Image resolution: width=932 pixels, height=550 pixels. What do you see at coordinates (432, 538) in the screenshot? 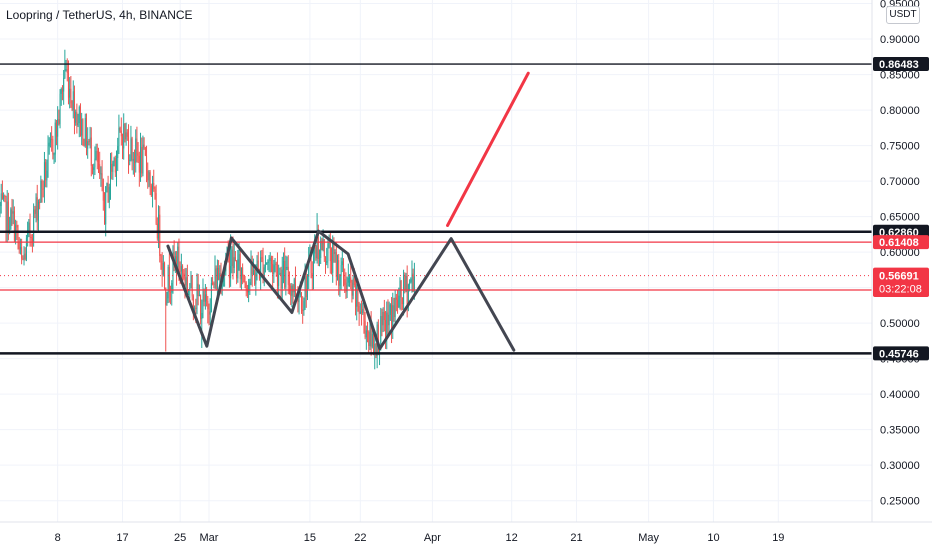
I see `x-tick-label: Apr` at bounding box center [432, 538].